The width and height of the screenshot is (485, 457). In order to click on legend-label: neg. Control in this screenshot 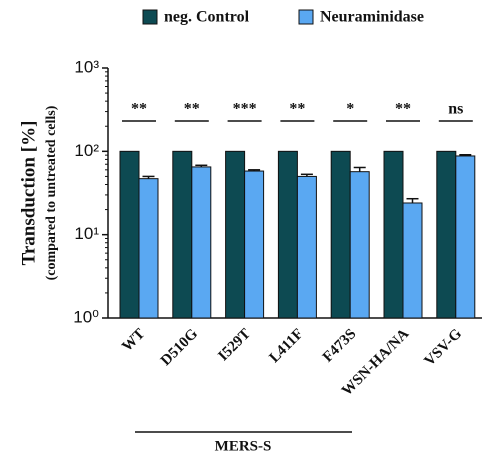, I will do `click(207, 17)`.